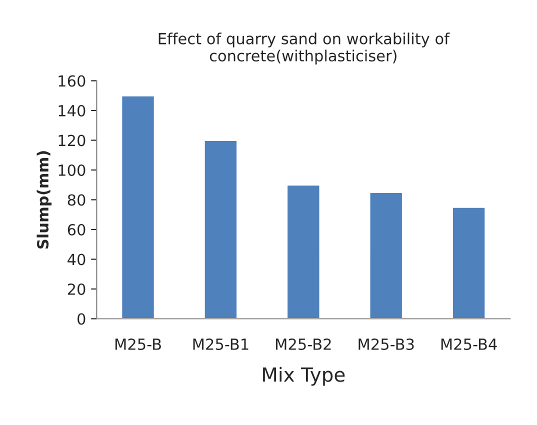  I want to click on chart-title: Effect of quarry sand on workability of concrete(withplasticiser), so click(304, 48).